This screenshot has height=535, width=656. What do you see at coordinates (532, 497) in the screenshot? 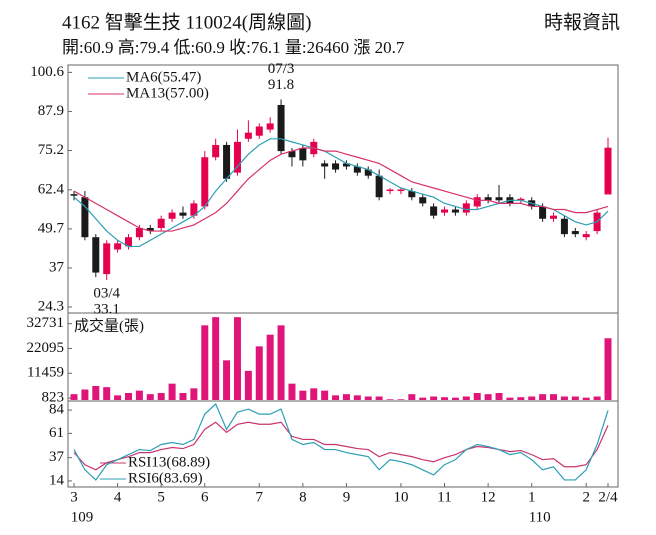
I see `x-tick-label: 1` at bounding box center [532, 497].